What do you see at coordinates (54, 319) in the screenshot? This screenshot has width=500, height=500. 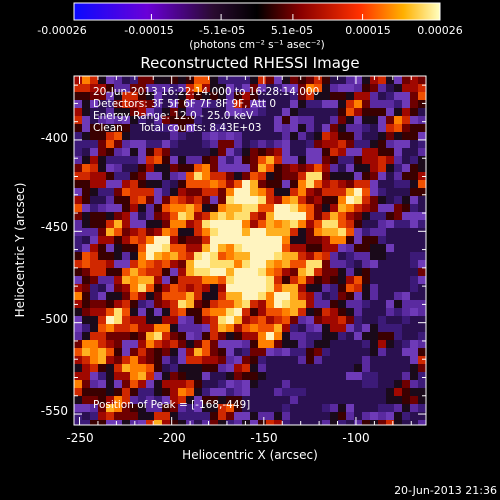 I see `y-tick-label: -500` at bounding box center [54, 319].